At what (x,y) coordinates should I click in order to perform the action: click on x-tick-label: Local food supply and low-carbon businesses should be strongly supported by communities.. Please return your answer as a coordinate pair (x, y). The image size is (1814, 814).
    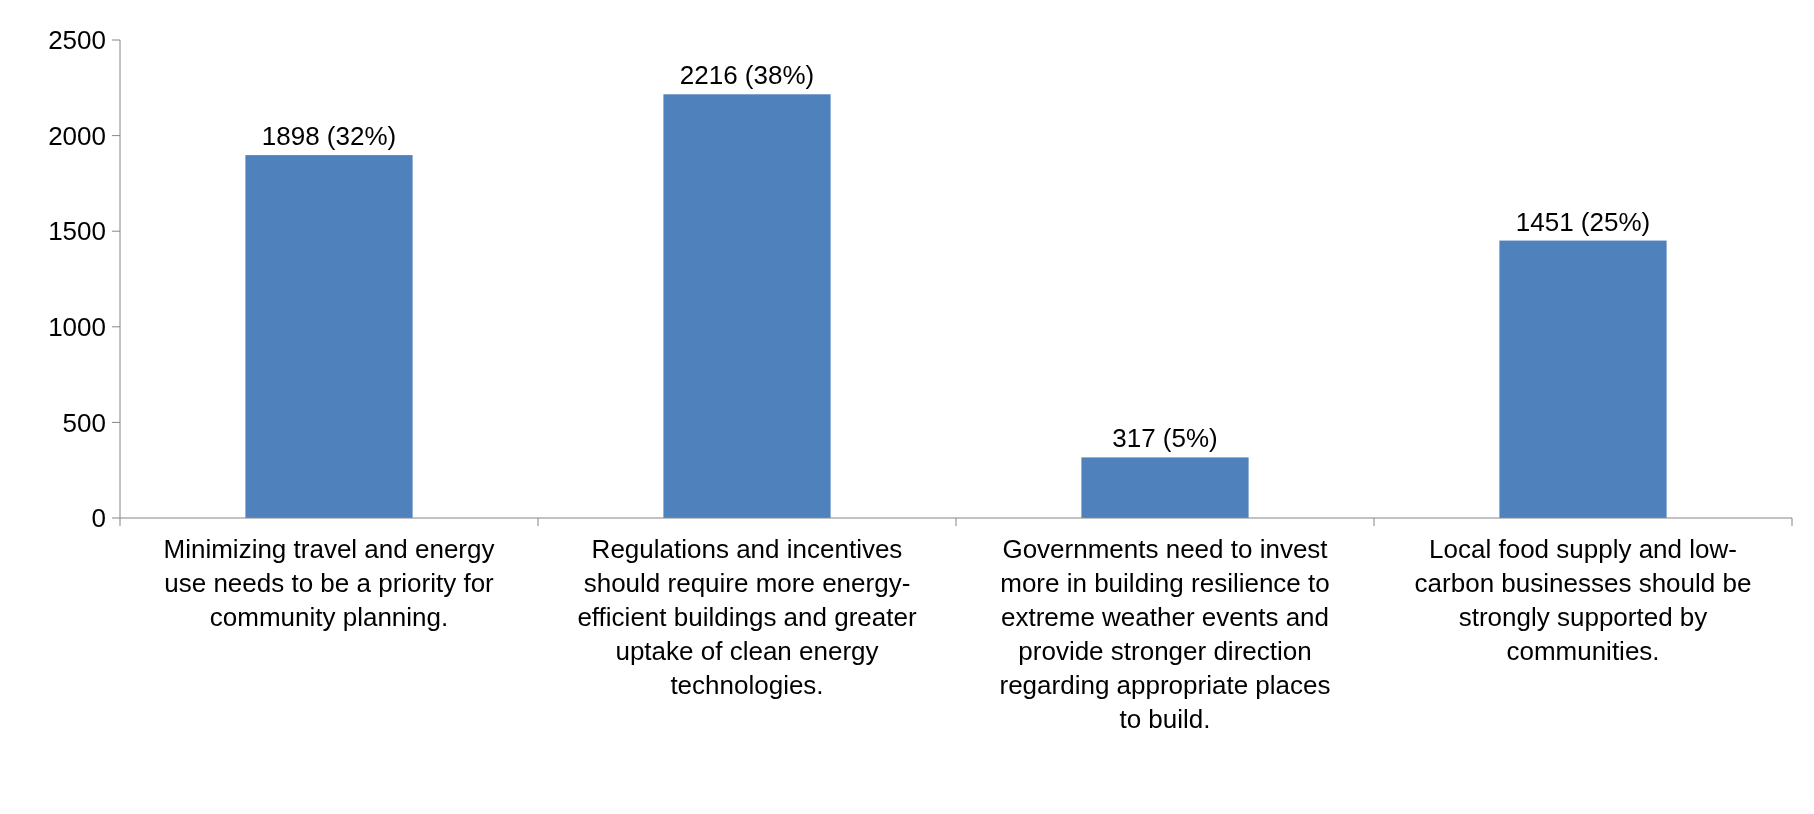
    Looking at the image, I should click on (1583, 600).